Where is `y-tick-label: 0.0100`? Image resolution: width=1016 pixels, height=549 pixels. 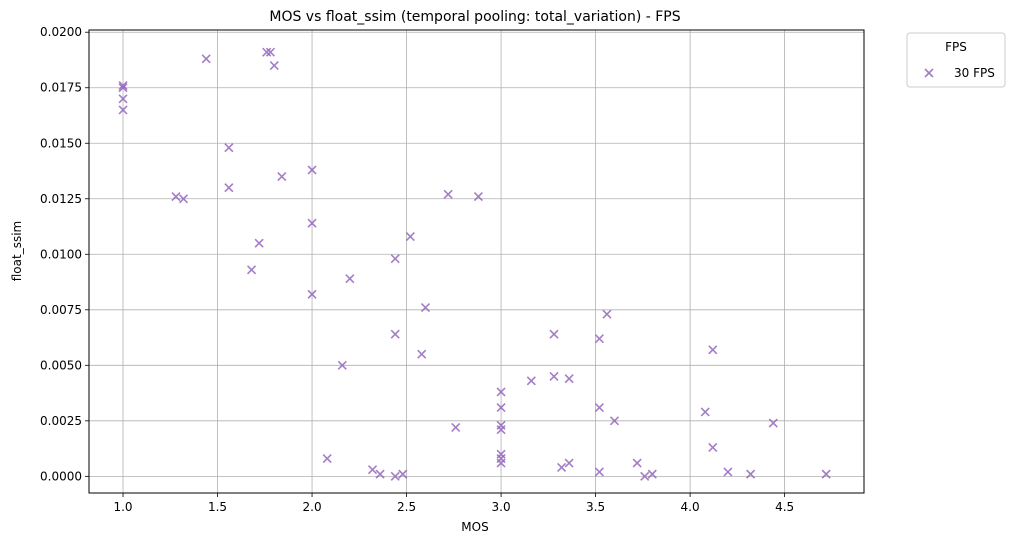 y-tick-label: 0.0100 is located at coordinates (61, 254).